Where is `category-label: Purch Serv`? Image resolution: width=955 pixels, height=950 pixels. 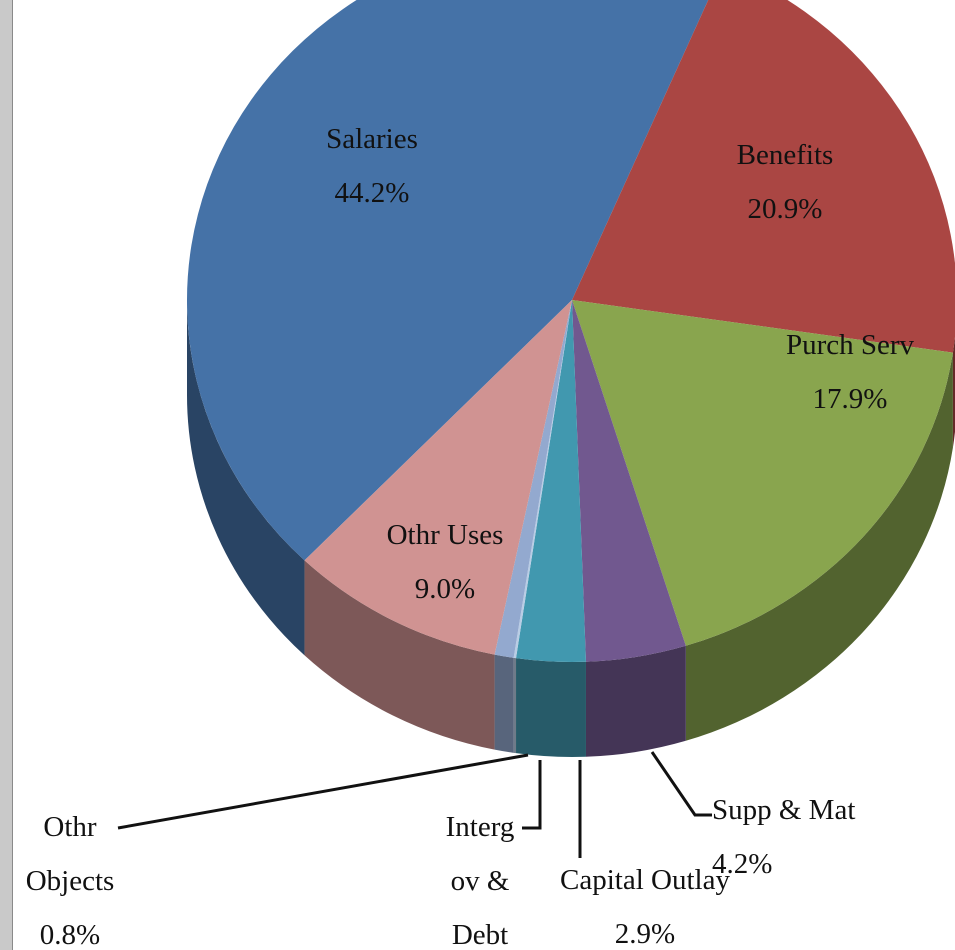 category-label: Purch Serv is located at coordinates (850, 345).